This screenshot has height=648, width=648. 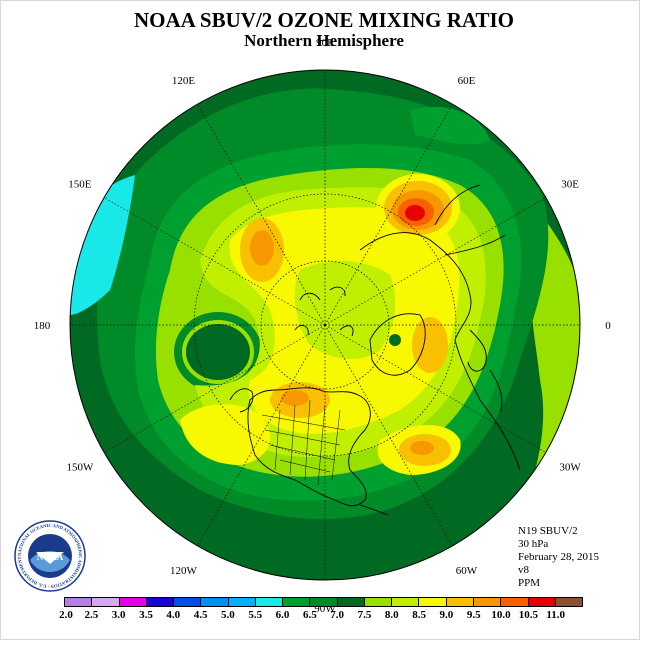 I want to click on map-title: NOAA SBUV/2 OZONE MIXING RATIO, so click(x=324, y=20).